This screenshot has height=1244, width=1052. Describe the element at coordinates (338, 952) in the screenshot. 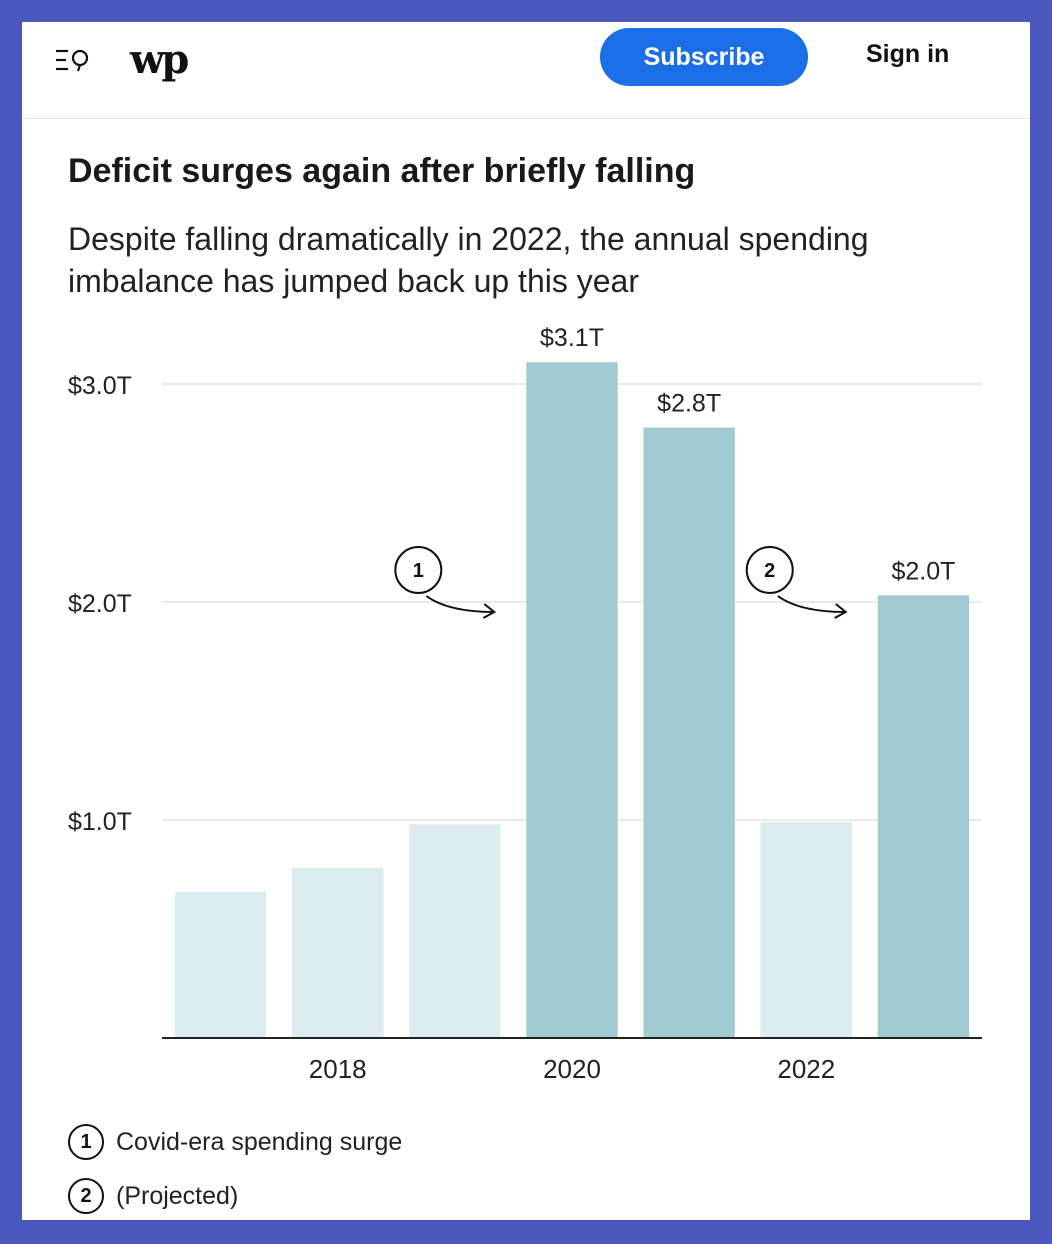

I see `bar-2018` at that location.